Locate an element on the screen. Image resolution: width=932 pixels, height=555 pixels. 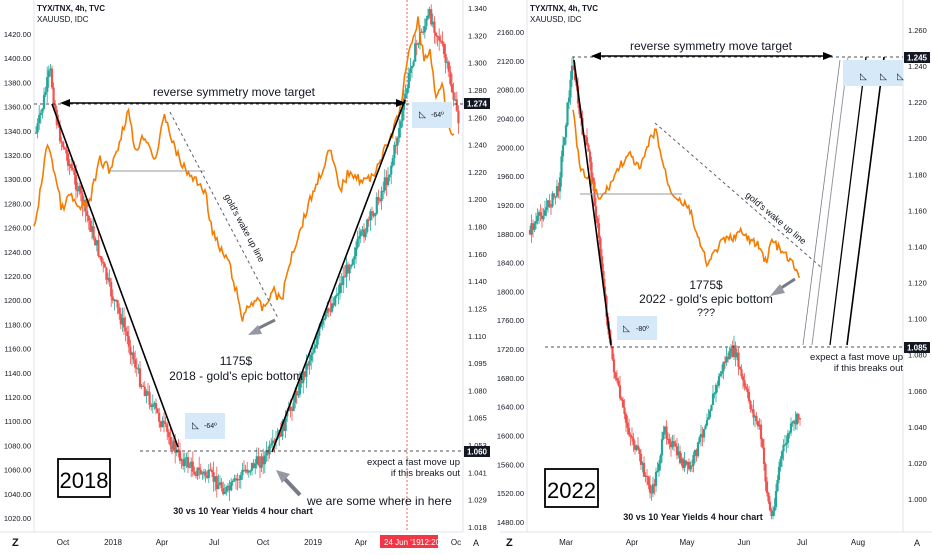
time-axis-label: Aug is located at coordinates (858, 542).